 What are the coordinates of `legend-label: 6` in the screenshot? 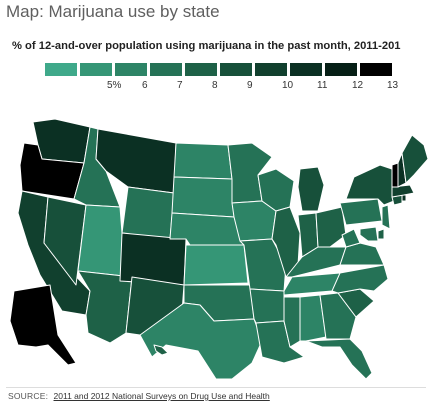 It's located at (145, 85).